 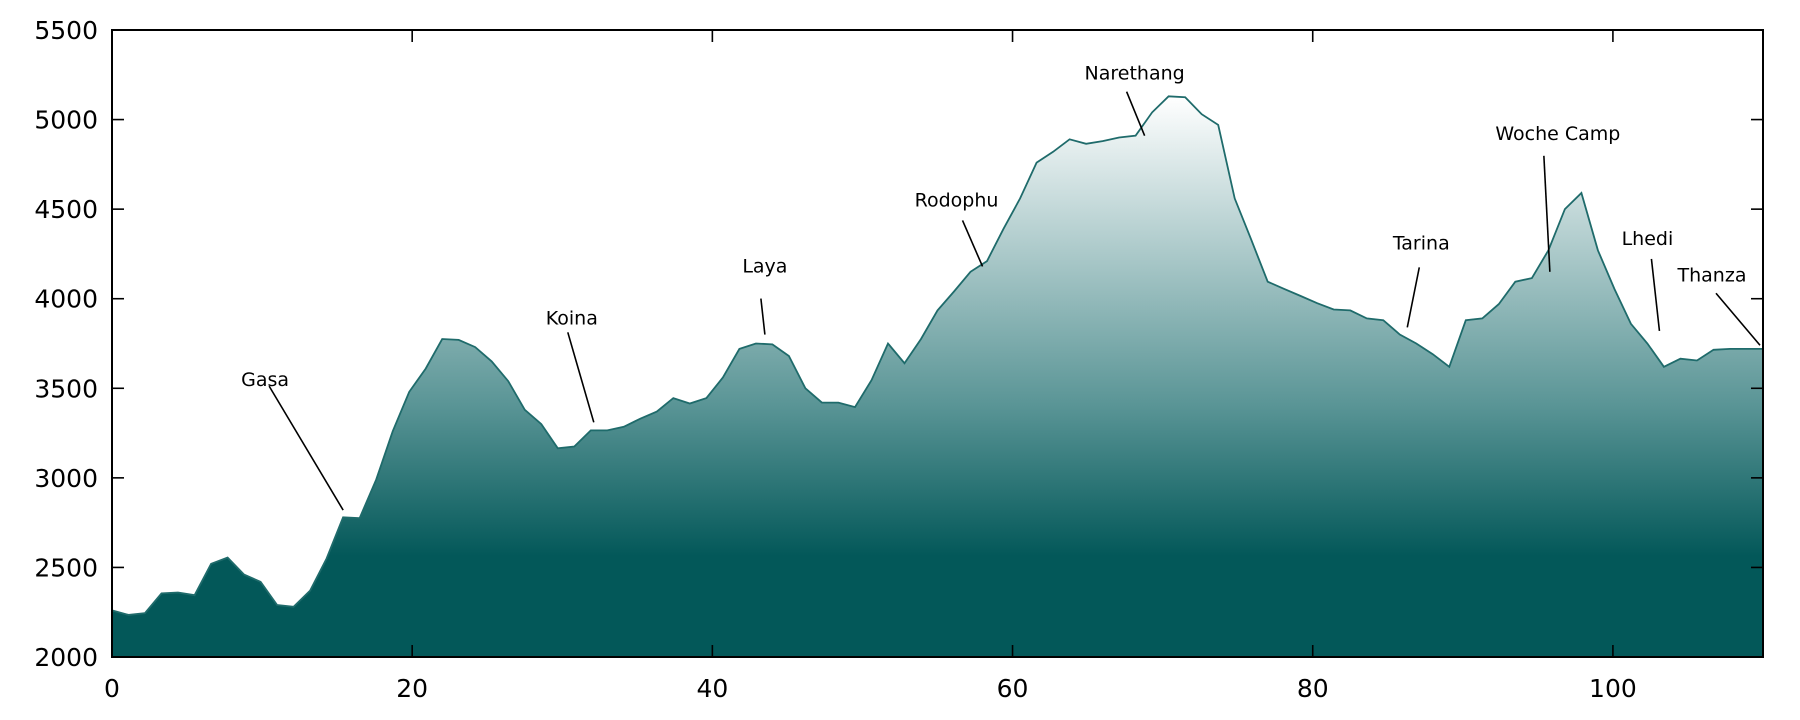 I want to click on annotation-leader-rodophu, so click(x=972, y=243).